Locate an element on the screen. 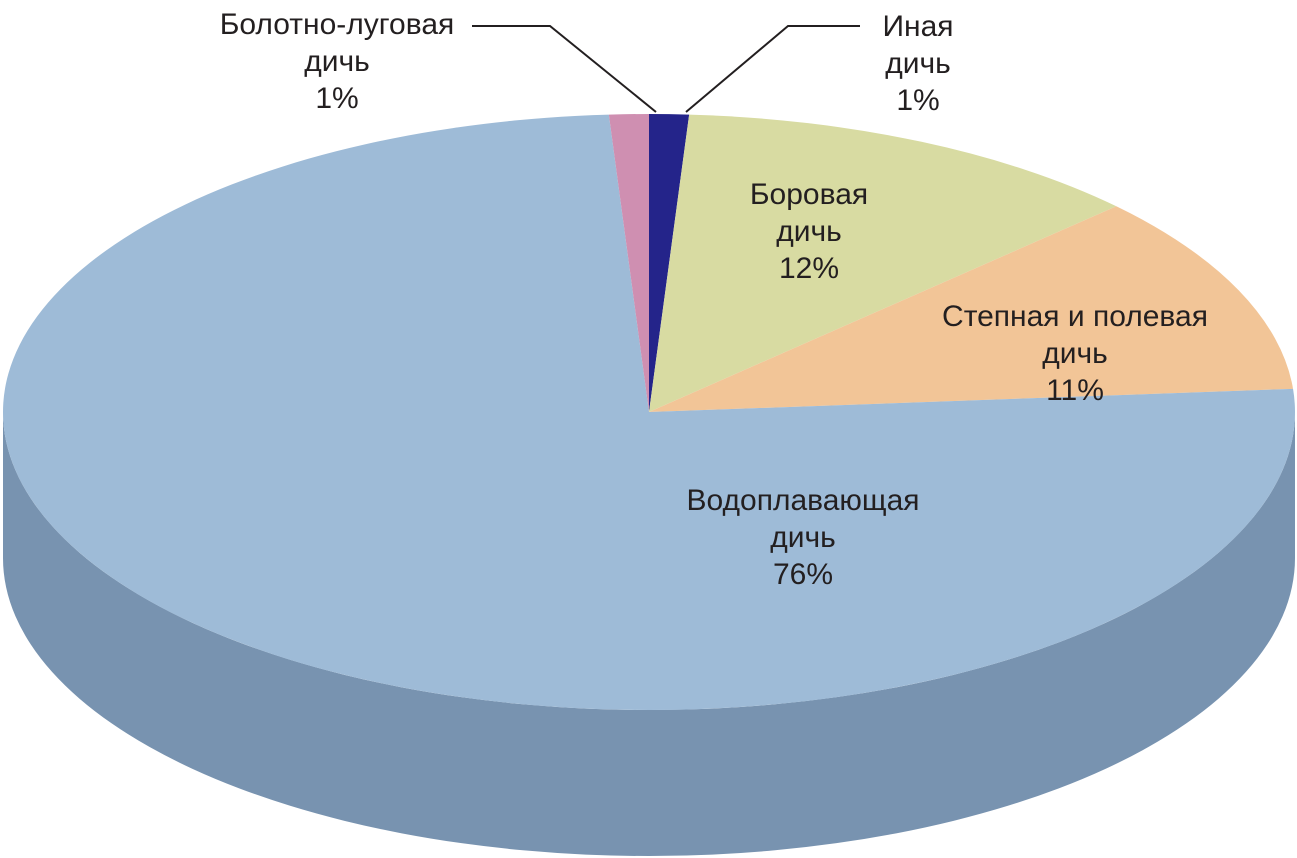 The image size is (1297, 858). data-label-name-иная-дичь: дичь is located at coordinates (918, 63).